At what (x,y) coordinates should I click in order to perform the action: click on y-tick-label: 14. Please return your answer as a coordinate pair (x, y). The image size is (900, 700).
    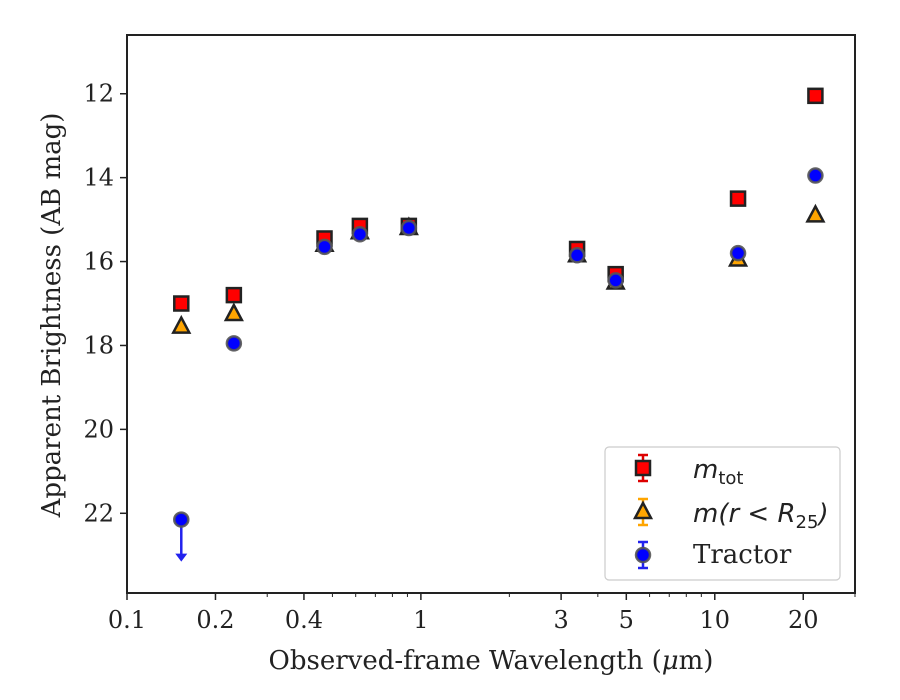
    Looking at the image, I should click on (98, 178).